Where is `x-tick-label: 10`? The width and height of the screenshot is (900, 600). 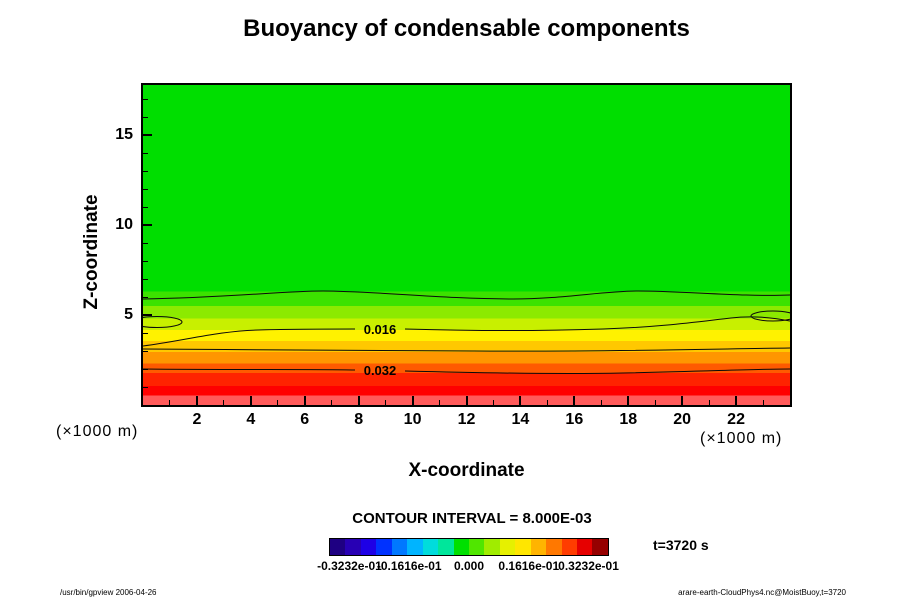 x-tick-label: 10 is located at coordinates (412, 419).